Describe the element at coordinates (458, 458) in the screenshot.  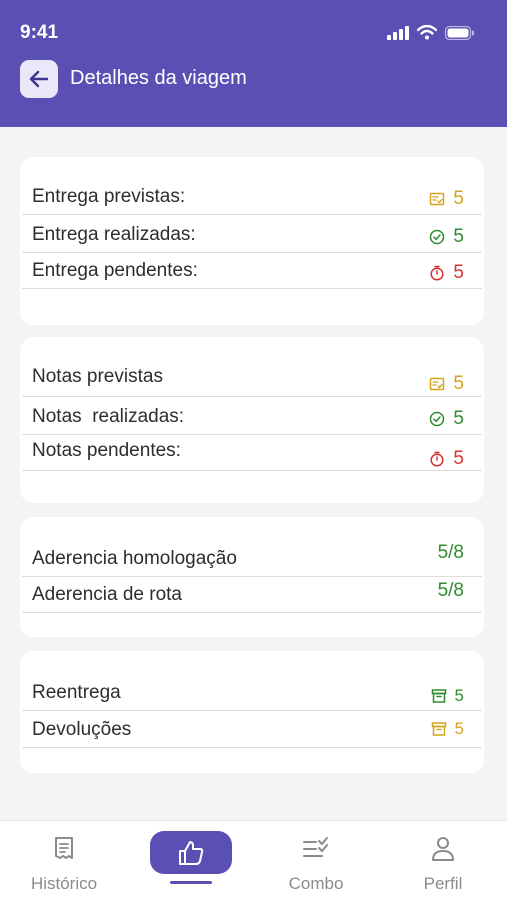
I see `pending-invoices-value: 5` at that location.